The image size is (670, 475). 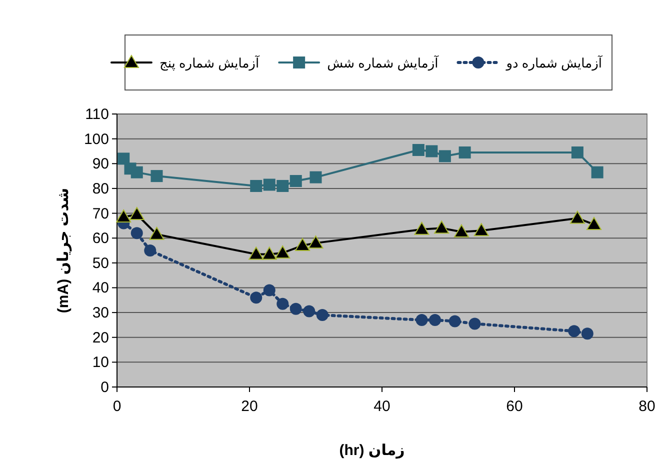 I want to click on y-tick-label: 90, so click(x=100, y=164).